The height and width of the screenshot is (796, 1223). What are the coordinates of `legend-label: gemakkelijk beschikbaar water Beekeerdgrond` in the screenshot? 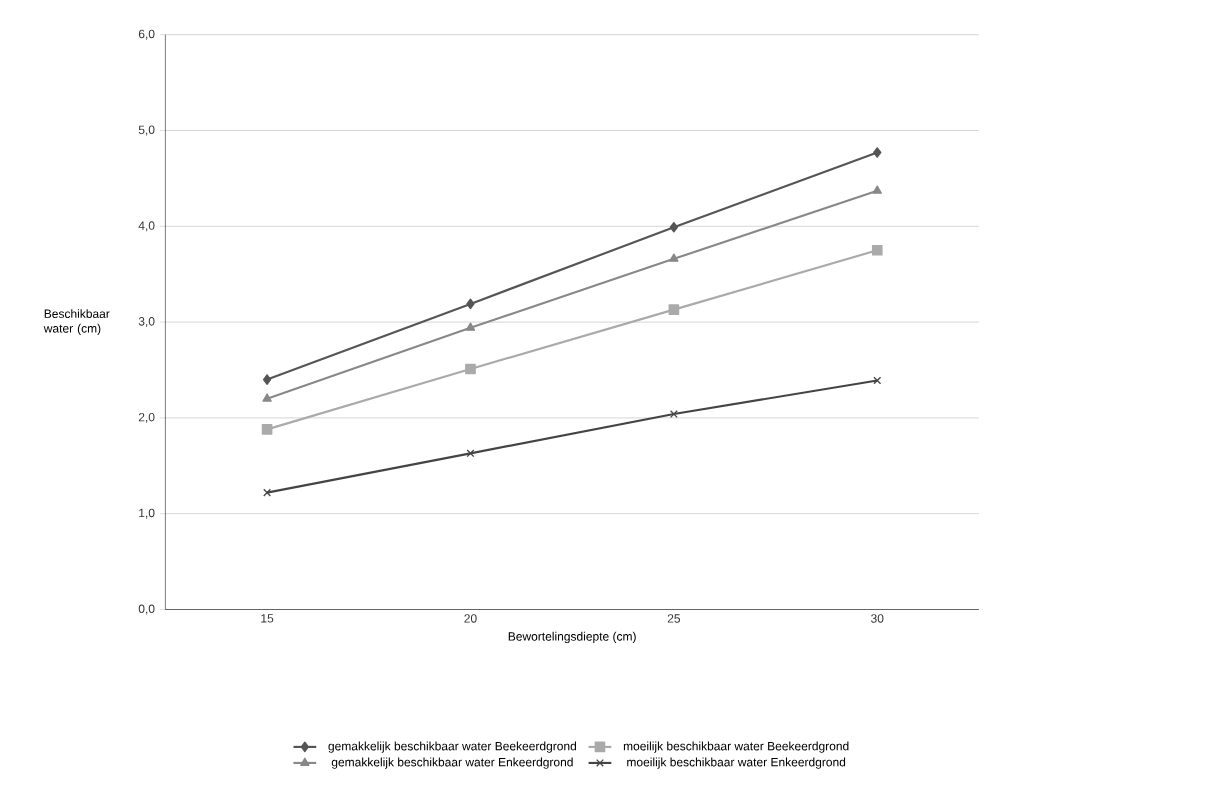 It's located at (452, 747).